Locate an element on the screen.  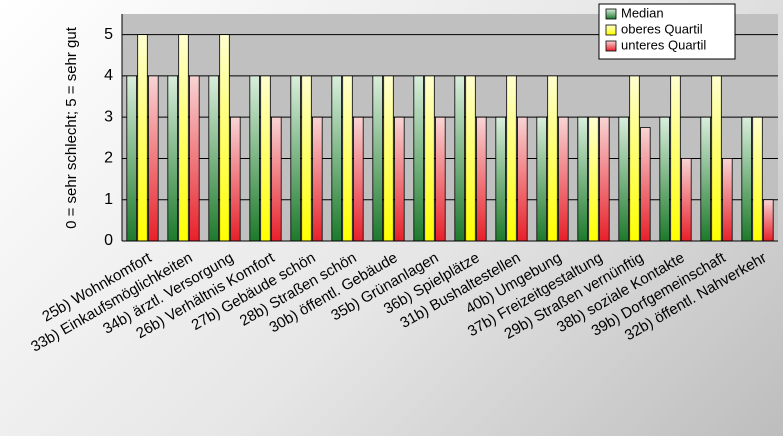
legend-box is located at coordinates (667, 31).